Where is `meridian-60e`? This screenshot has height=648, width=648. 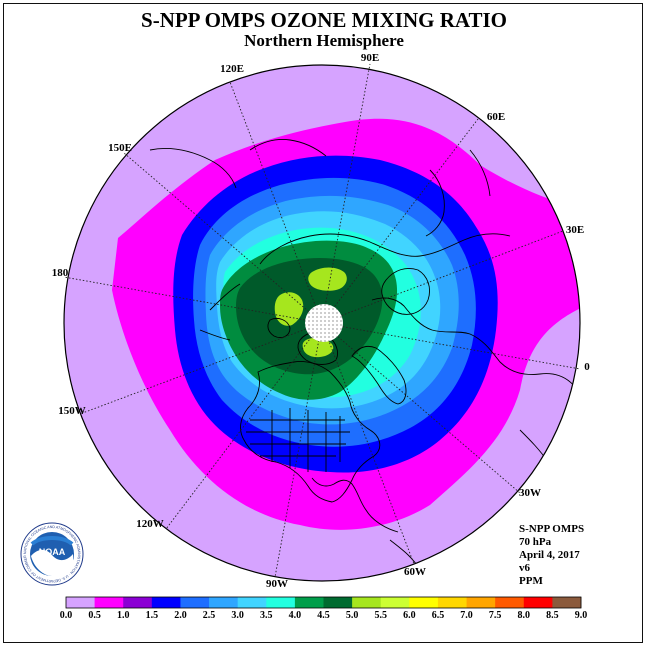 meridian-60e is located at coordinates (400, 221).